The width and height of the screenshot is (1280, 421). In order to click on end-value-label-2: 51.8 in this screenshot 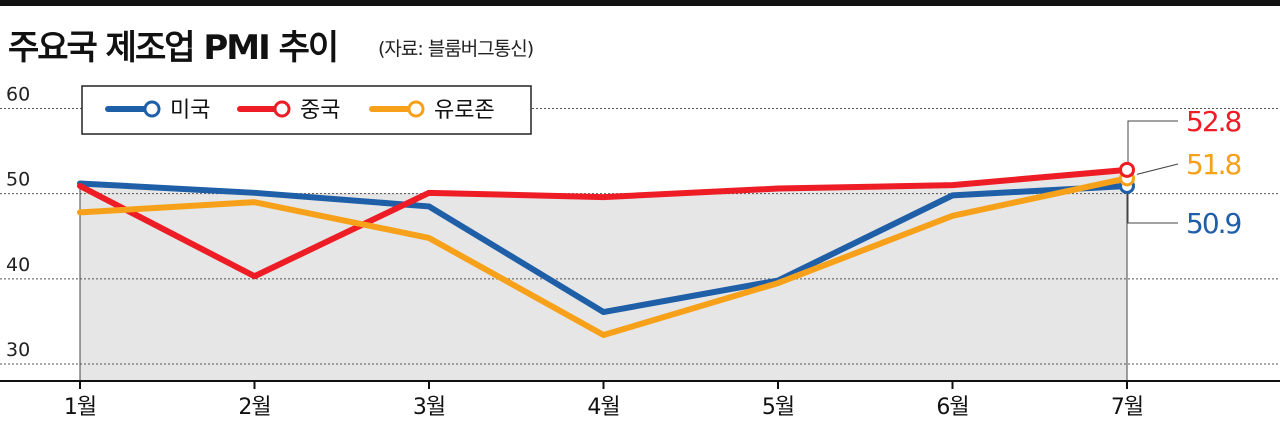, I will do `click(1213, 164)`.